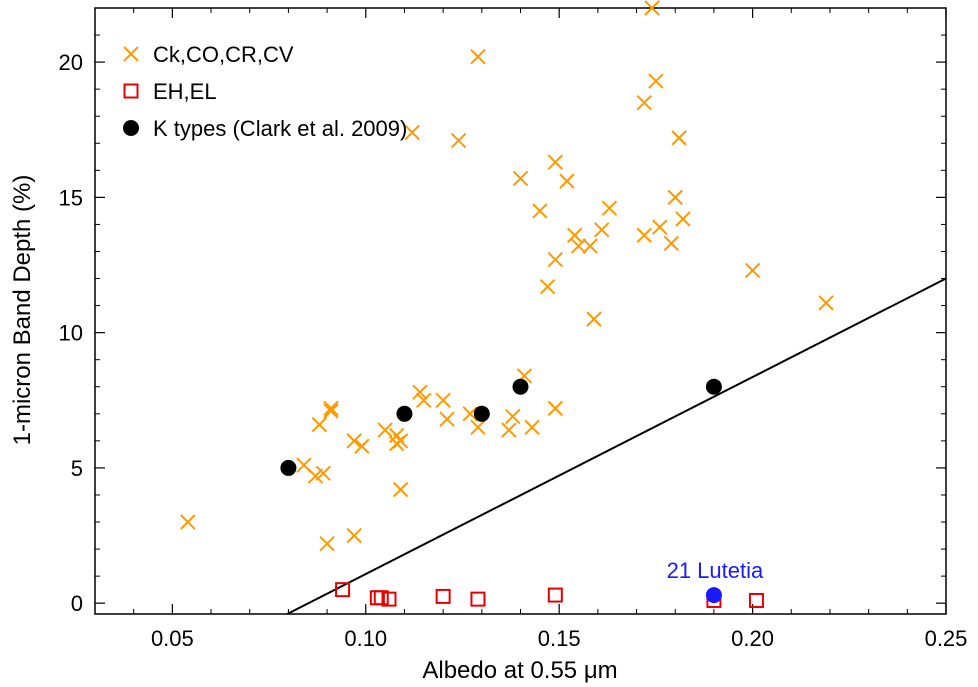 This screenshot has height=687, width=978. I want to click on y-tick-label: 10, so click(71, 333).